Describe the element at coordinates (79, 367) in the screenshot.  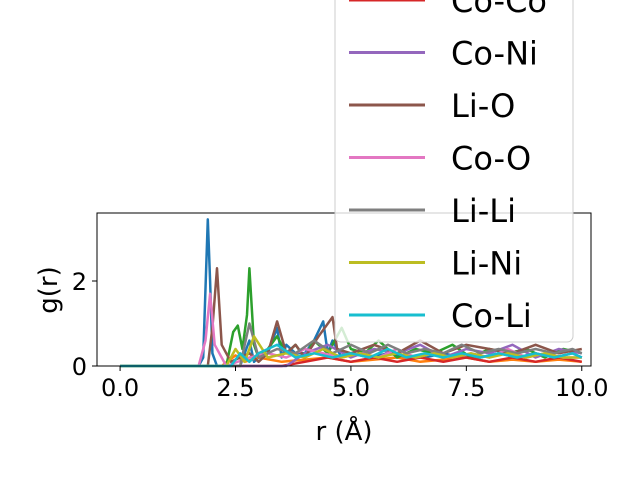
I see `y-tick-label: 0` at that location.